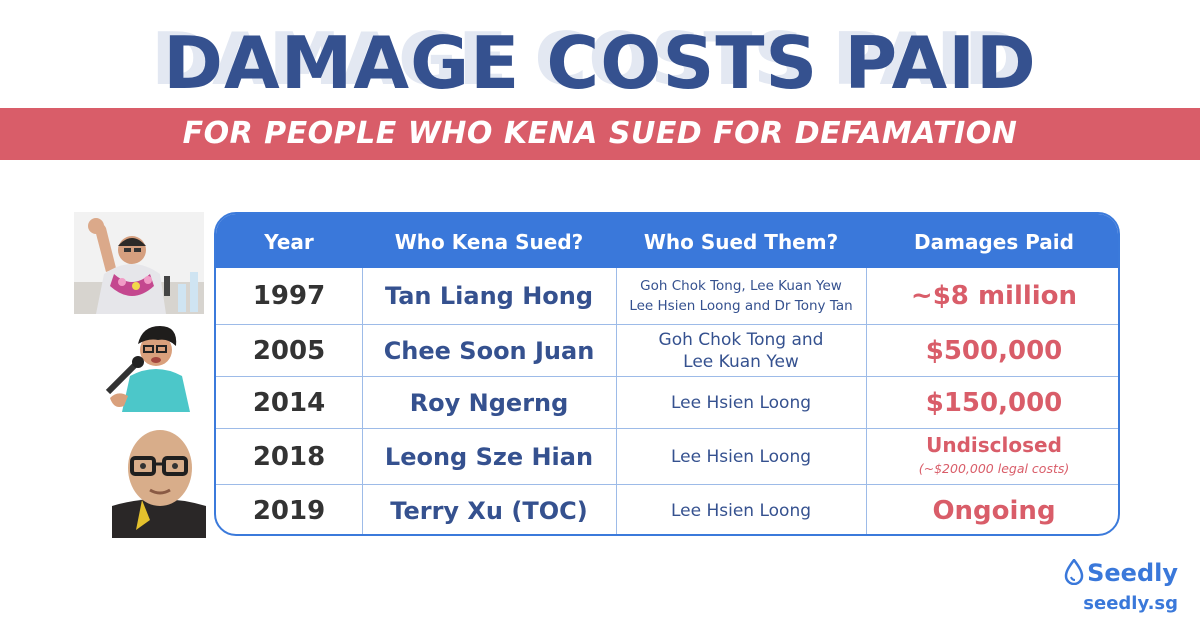  I want to click on title-shadow: DAMAGE COSTS PAID, so click(588, 59).